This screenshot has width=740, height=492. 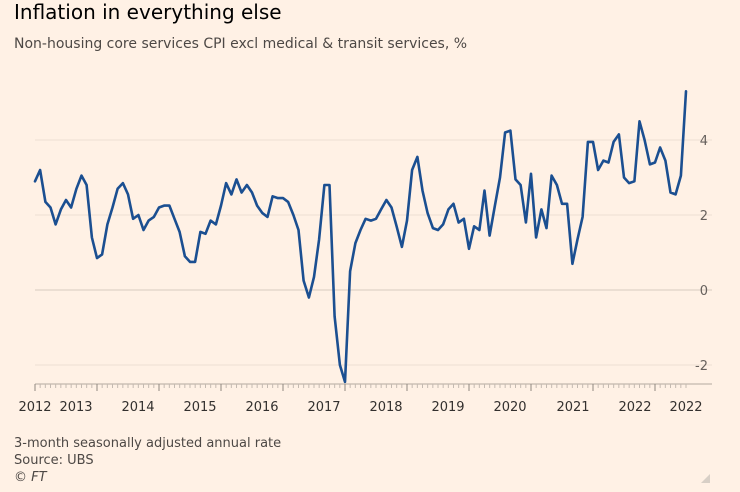 I want to click on x-tick-label: 2021, so click(x=572, y=407).